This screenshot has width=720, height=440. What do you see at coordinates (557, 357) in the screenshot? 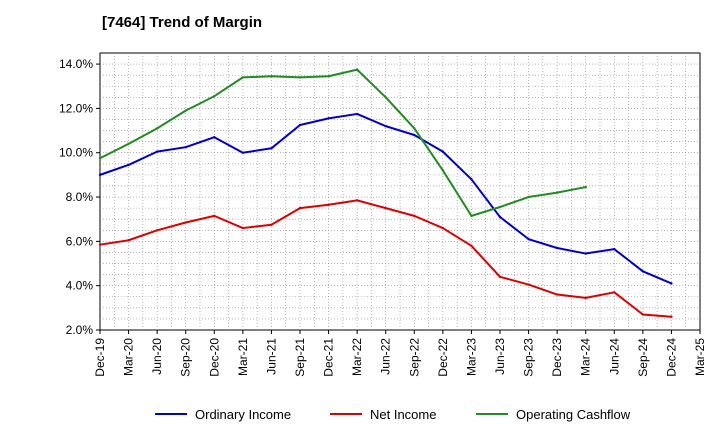
I see `x-tick-label: Dec-23` at bounding box center [557, 357].